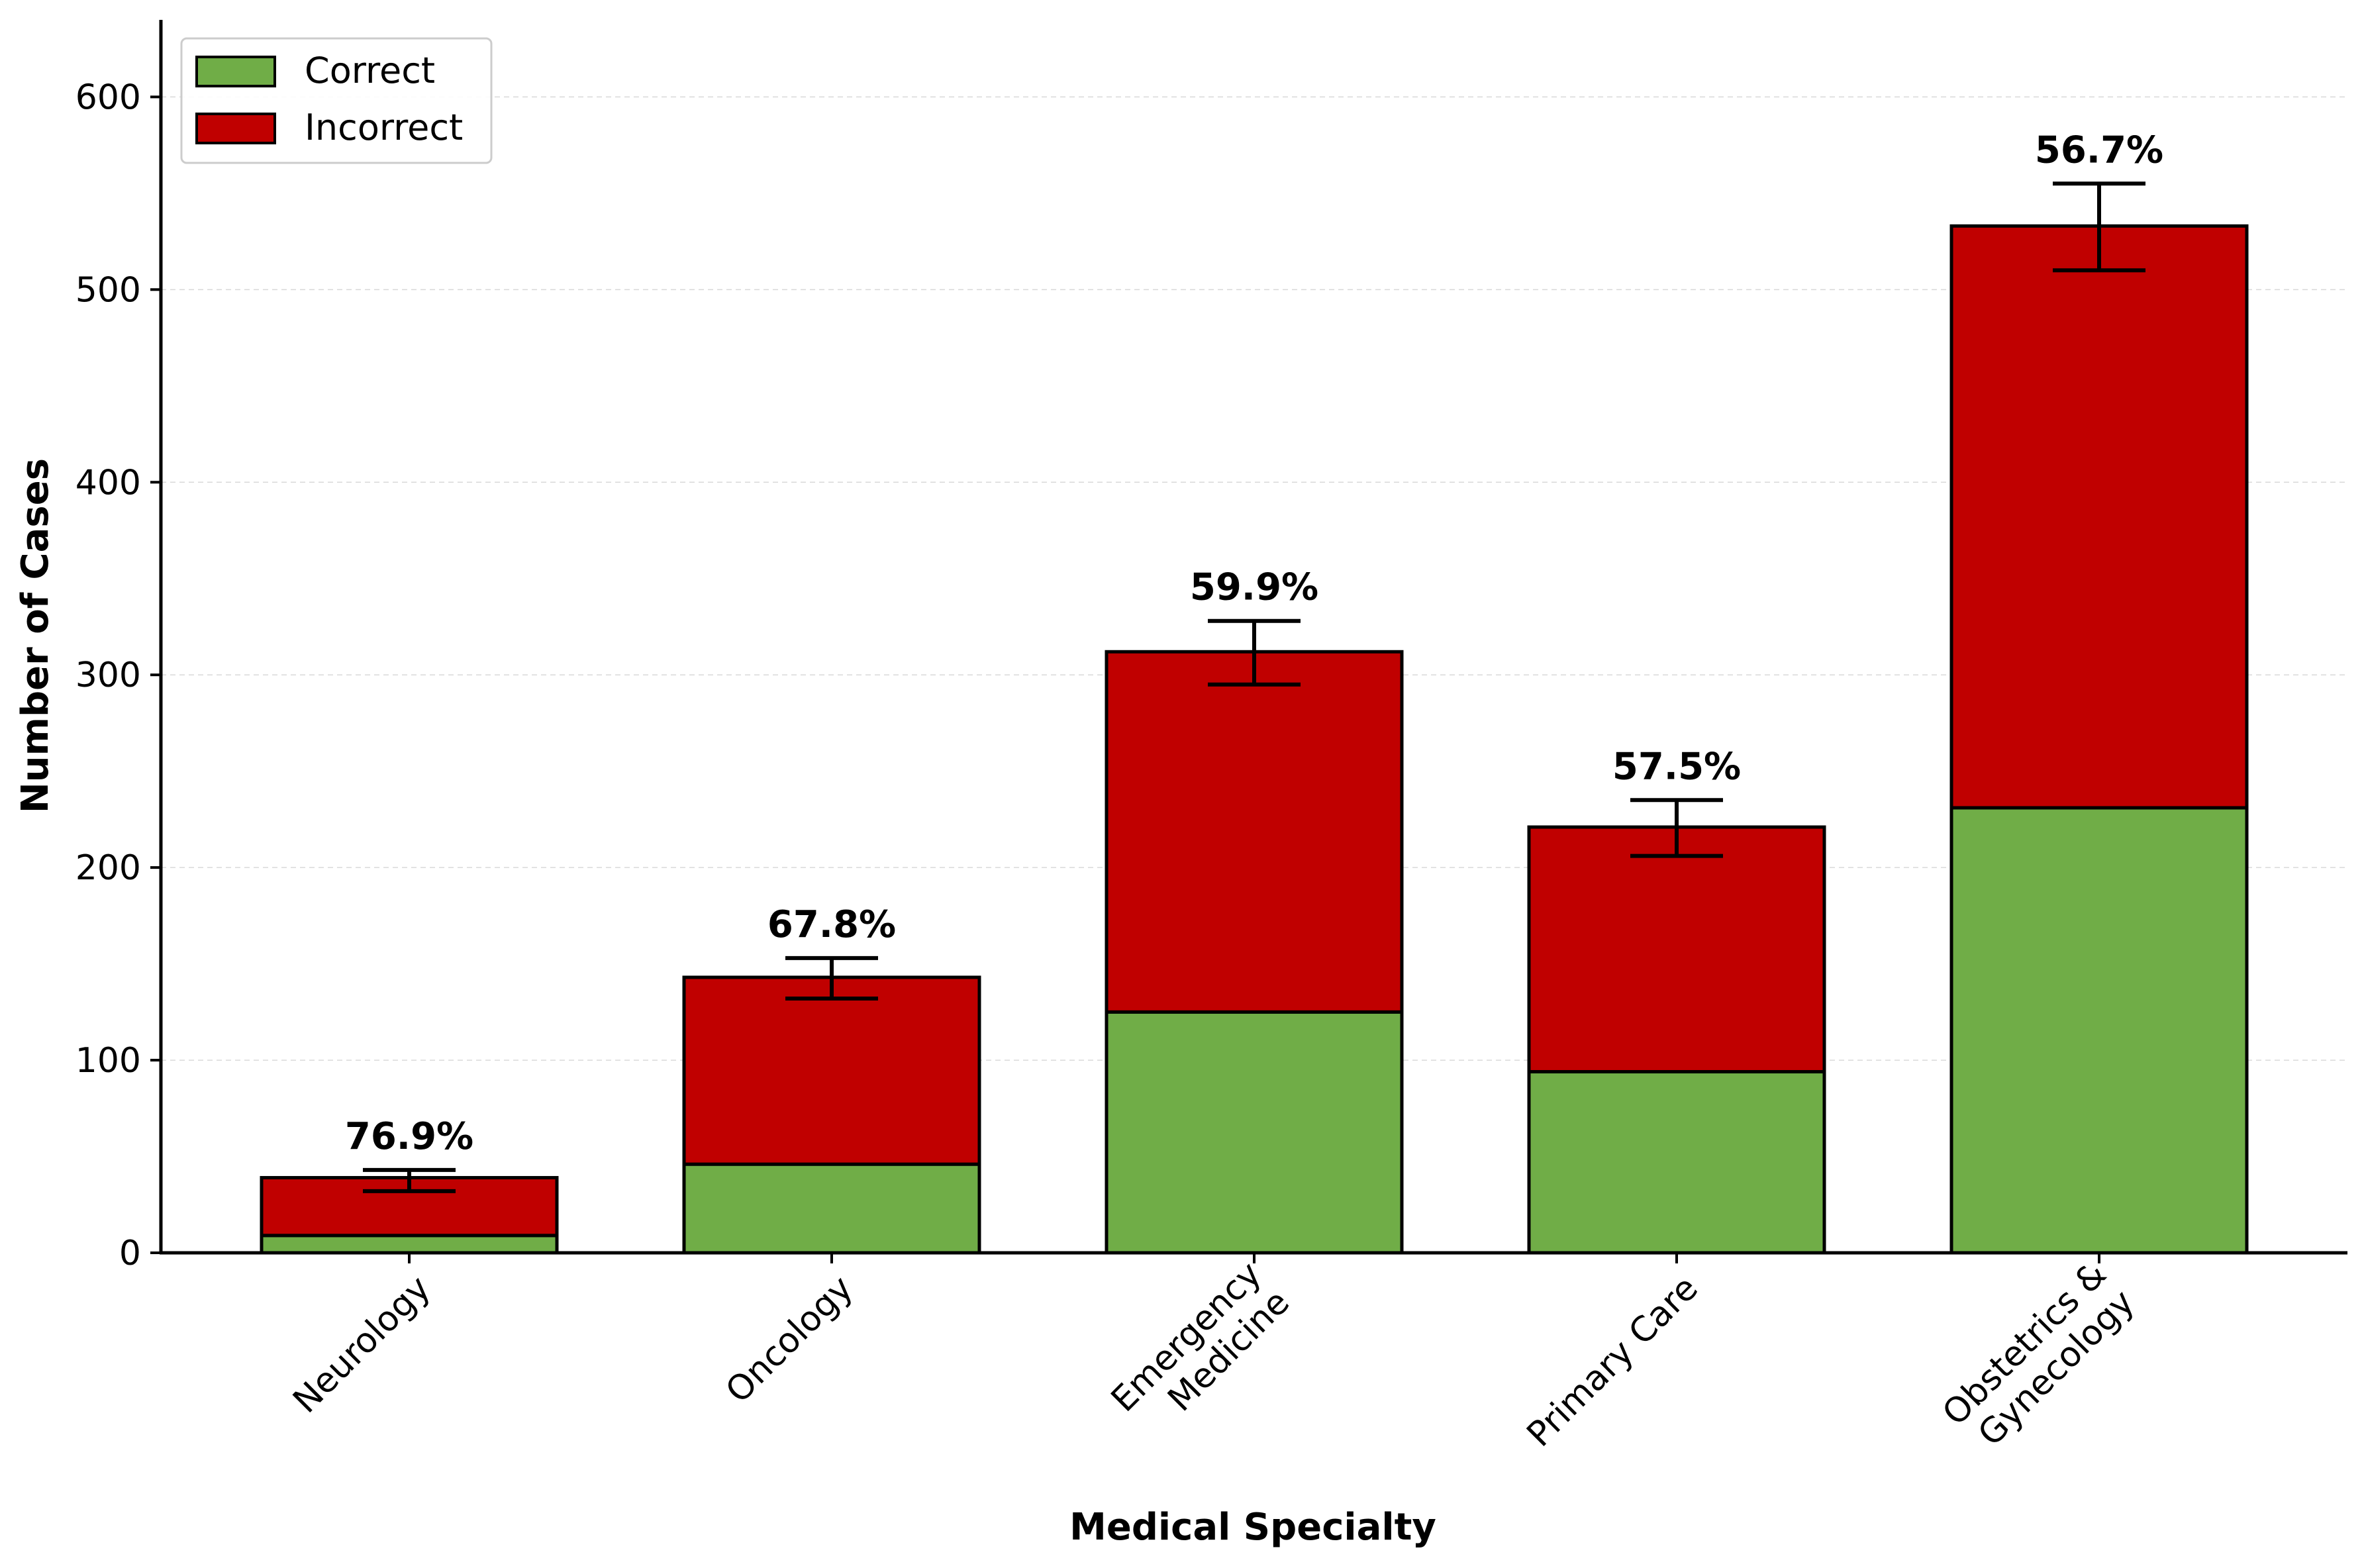 Image resolution: width=2364 pixels, height=1568 pixels. What do you see at coordinates (409, 1136) in the screenshot?
I see `data-label-0: 76.9%` at bounding box center [409, 1136].